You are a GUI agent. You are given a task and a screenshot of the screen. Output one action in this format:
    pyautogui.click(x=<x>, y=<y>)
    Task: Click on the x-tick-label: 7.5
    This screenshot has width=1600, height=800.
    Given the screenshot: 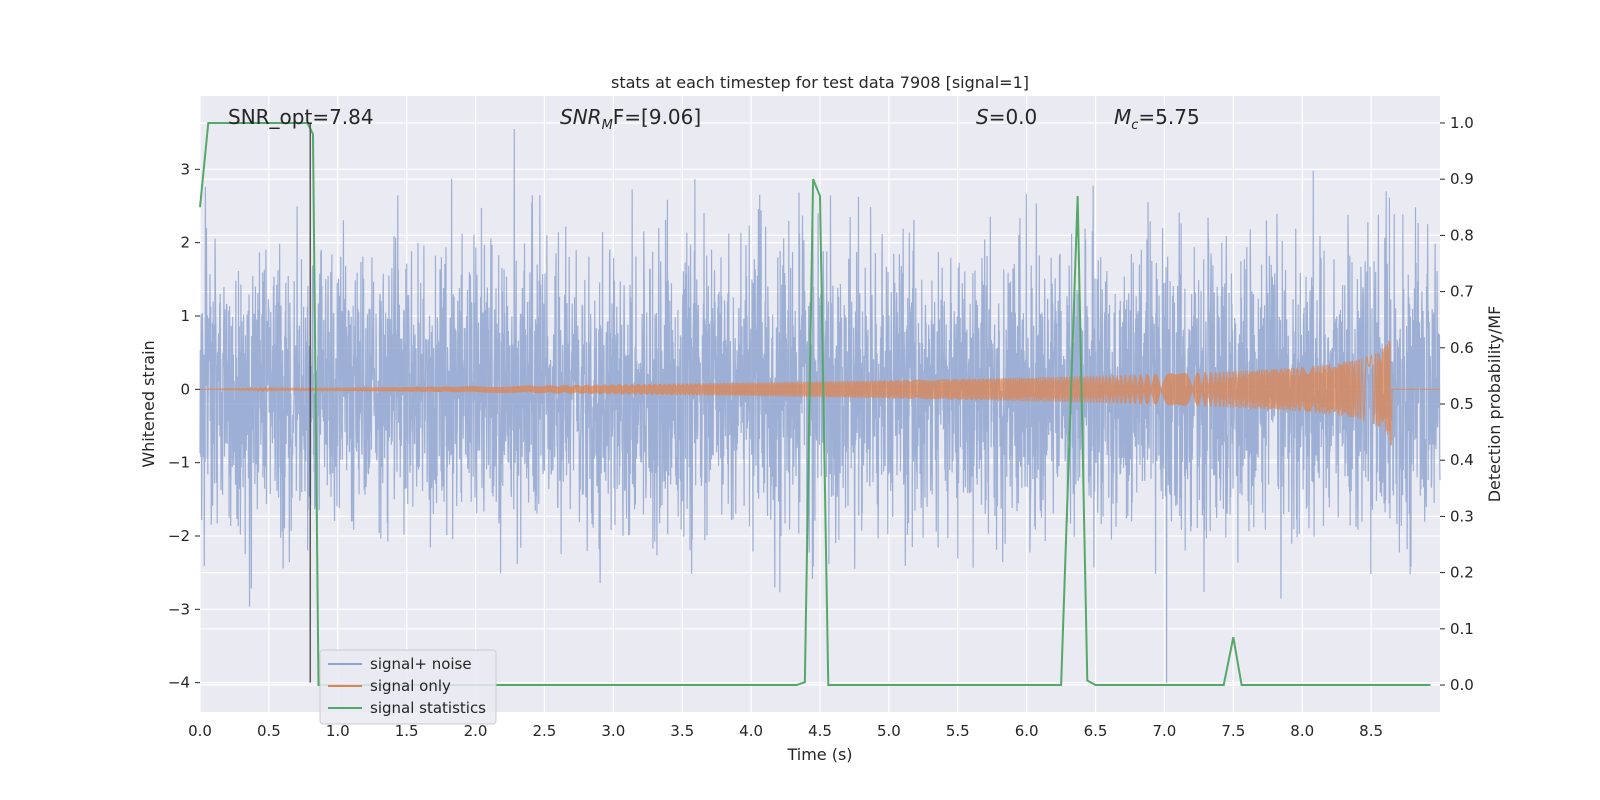 What is the action you would take?
    pyautogui.click(x=1233, y=731)
    